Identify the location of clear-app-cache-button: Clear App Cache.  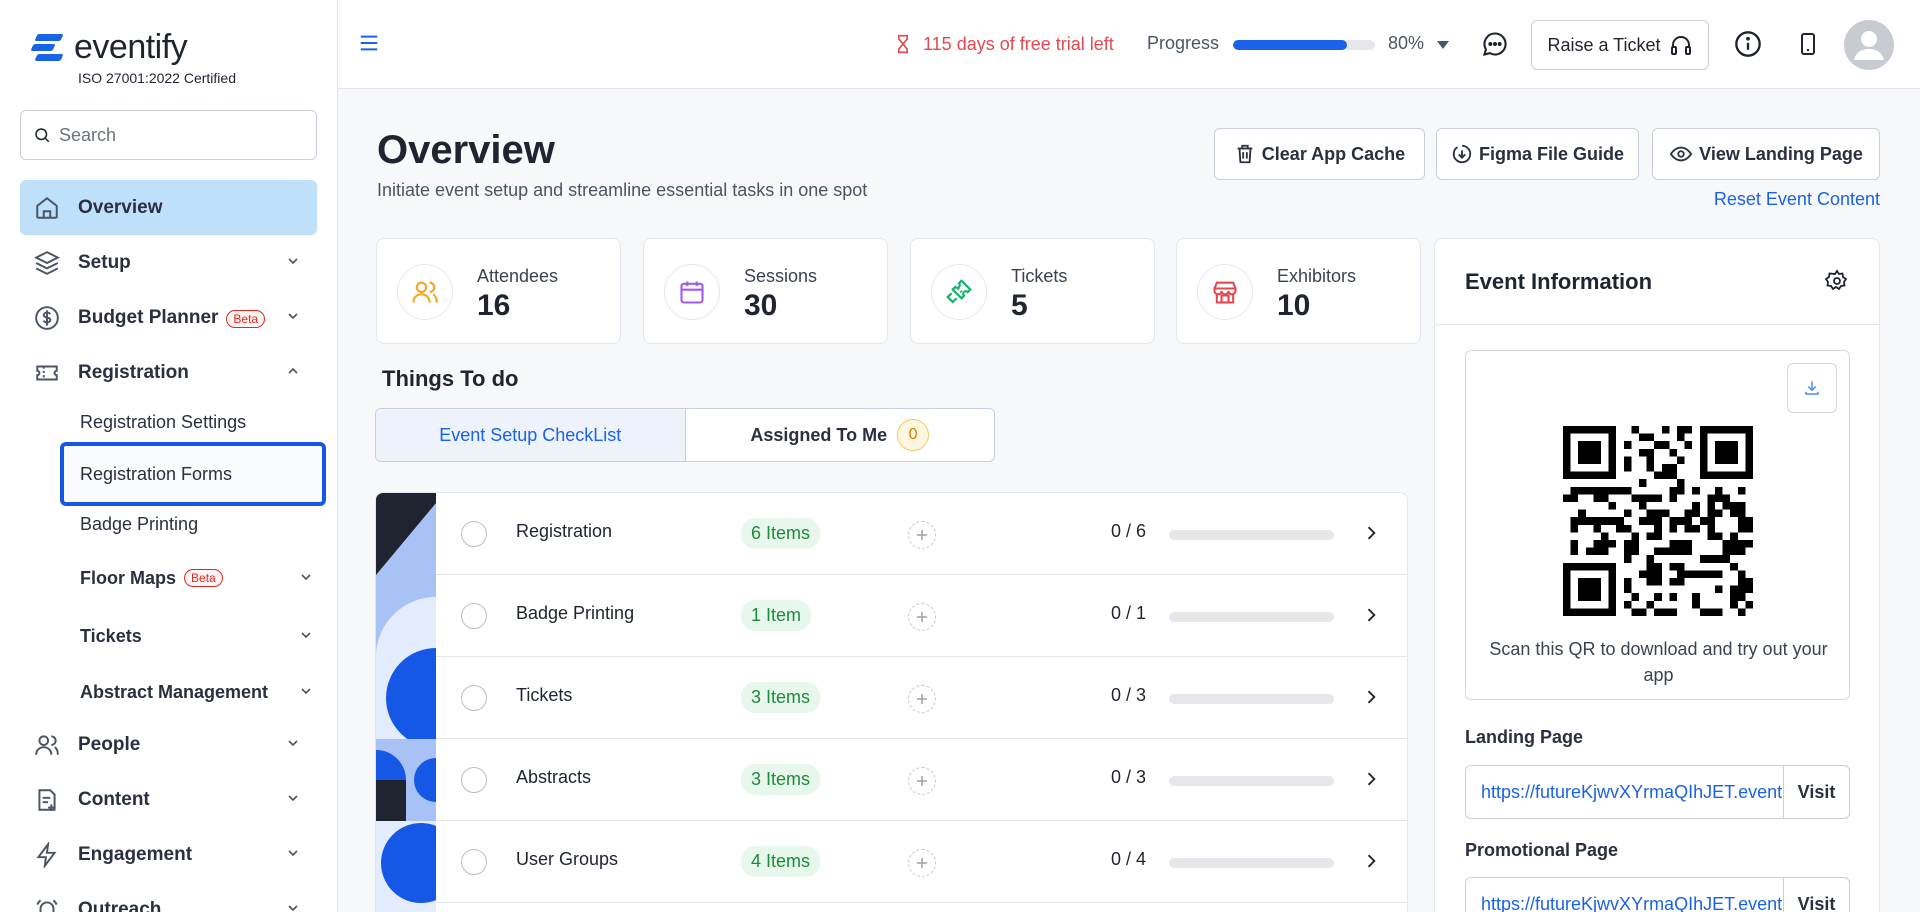
(1319, 154).